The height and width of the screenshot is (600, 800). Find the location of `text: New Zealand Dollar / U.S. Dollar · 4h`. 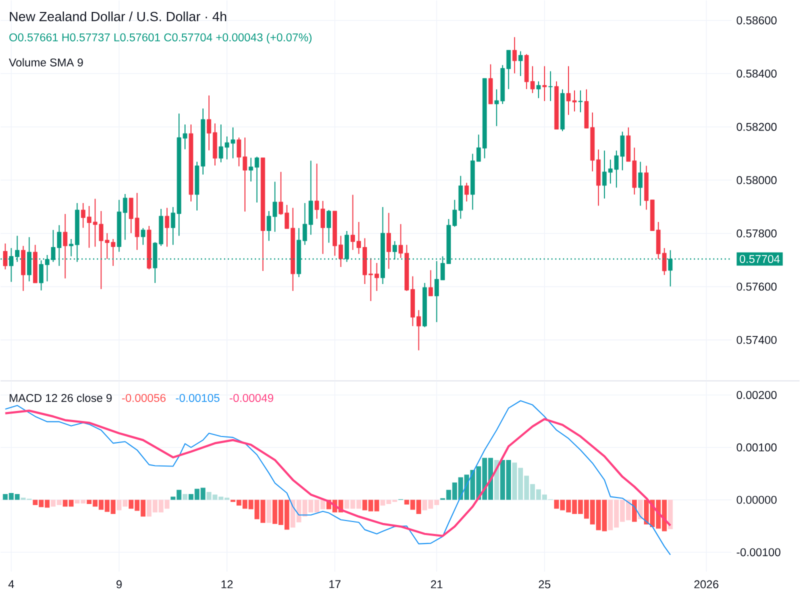

text: New Zealand Dollar / U.S. Dollar · 4h is located at coordinates (118, 17).